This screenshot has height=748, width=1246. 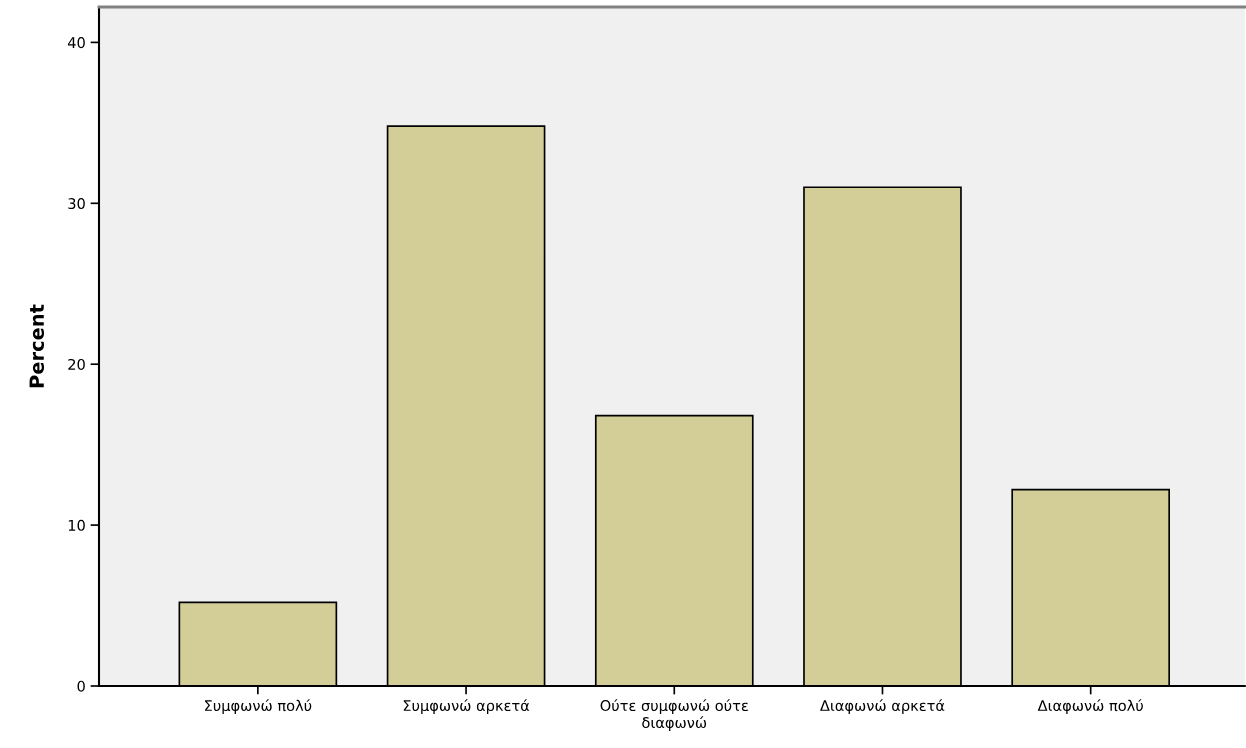 What do you see at coordinates (76, 204) in the screenshot?
I see `y-tick-label: 30` at bounding box center [76, 204].